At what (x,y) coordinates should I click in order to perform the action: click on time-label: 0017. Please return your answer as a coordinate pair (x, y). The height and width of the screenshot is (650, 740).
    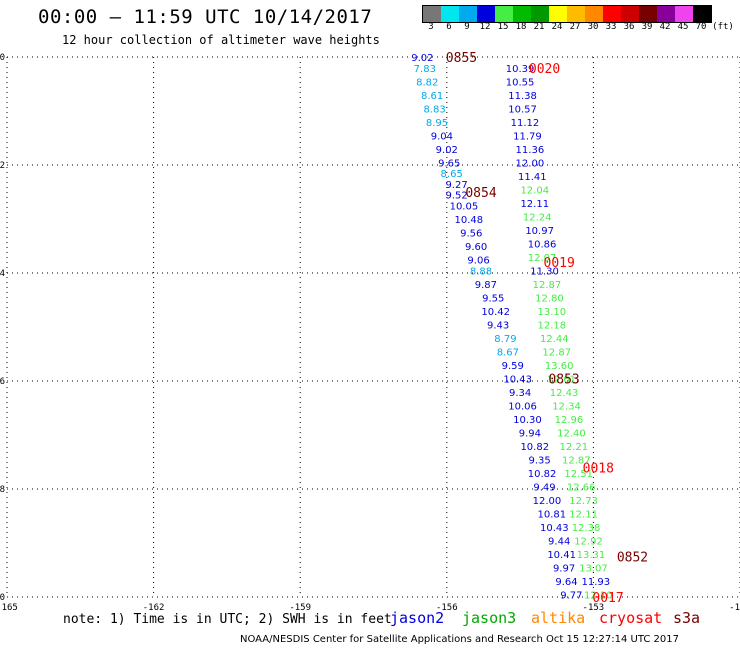
    Looking at the image, I should click on (607, 598).